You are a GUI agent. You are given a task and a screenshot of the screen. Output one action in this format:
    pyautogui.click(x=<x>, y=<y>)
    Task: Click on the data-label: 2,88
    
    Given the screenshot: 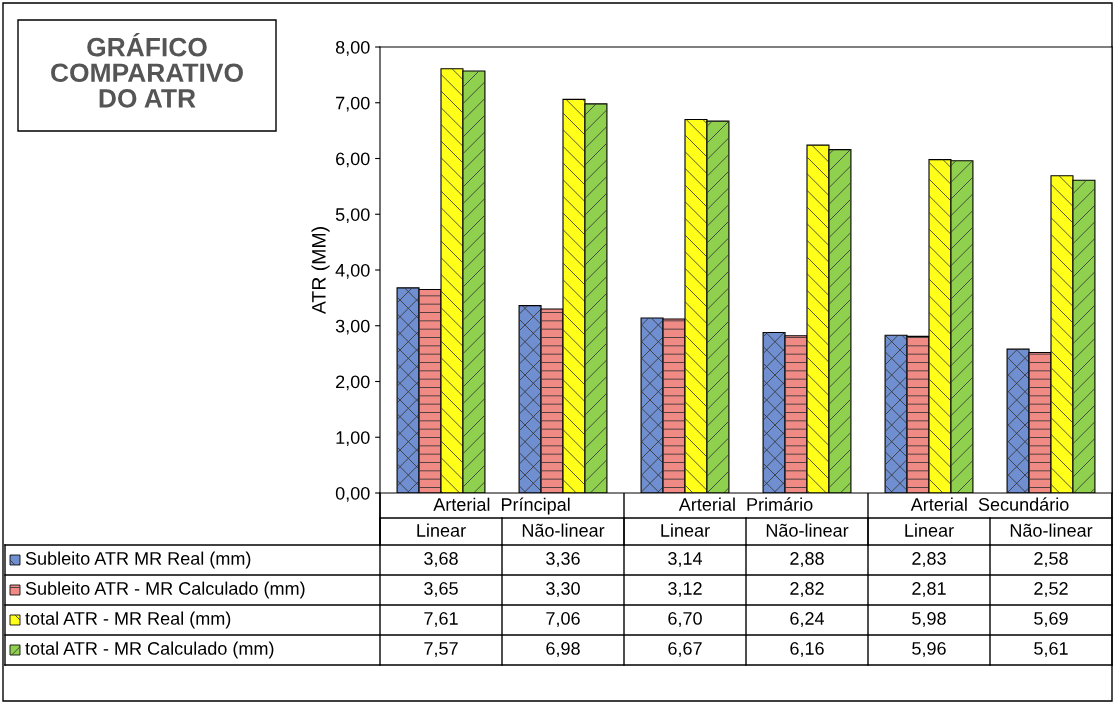 What is the action you would take?
    pyautogui.click(x=807, y=559)
    